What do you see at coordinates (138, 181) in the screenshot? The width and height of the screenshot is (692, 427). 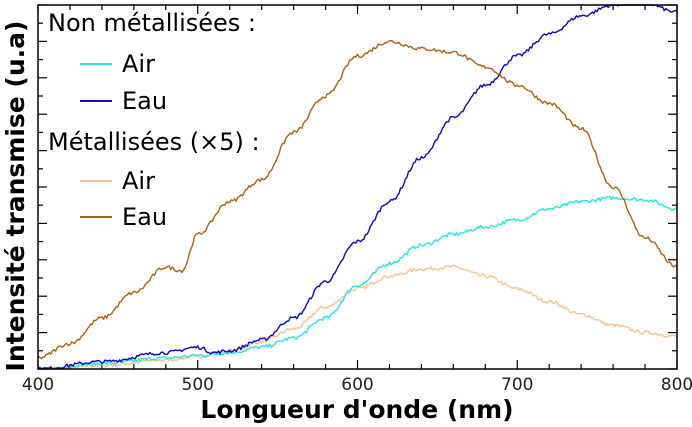 I see `legend-label-metallisees-air: Air` at bounding box center [138, 181].